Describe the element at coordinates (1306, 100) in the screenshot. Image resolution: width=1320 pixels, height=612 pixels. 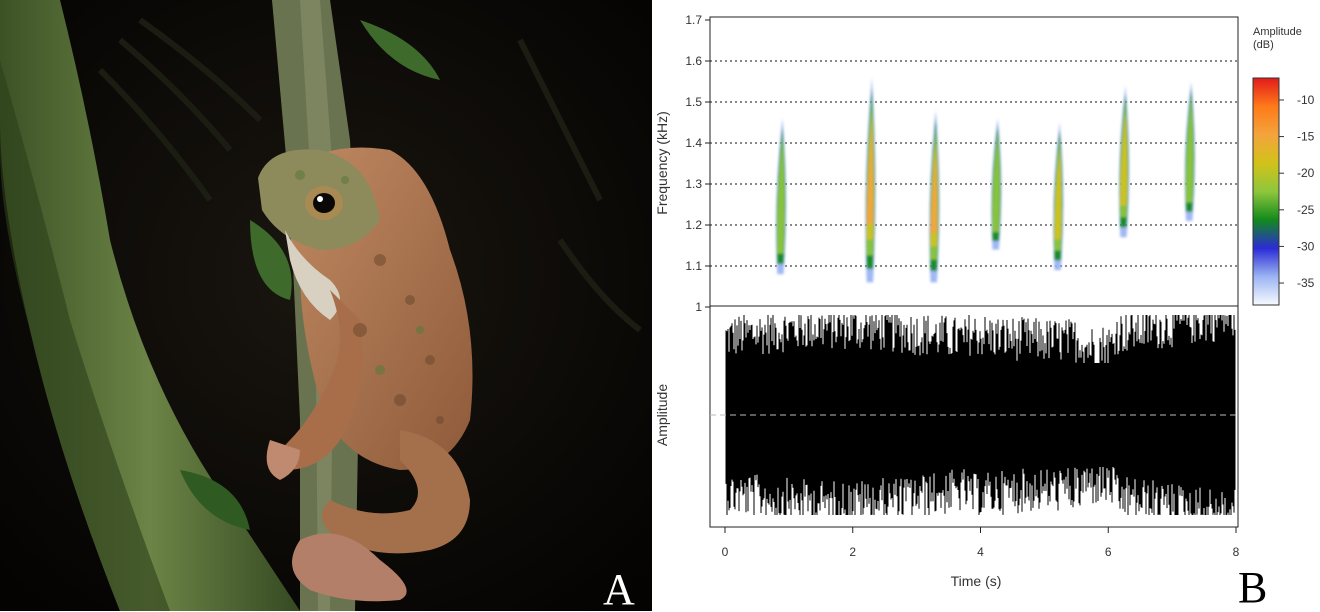
I see `legend-tick-label: -10` at that location.